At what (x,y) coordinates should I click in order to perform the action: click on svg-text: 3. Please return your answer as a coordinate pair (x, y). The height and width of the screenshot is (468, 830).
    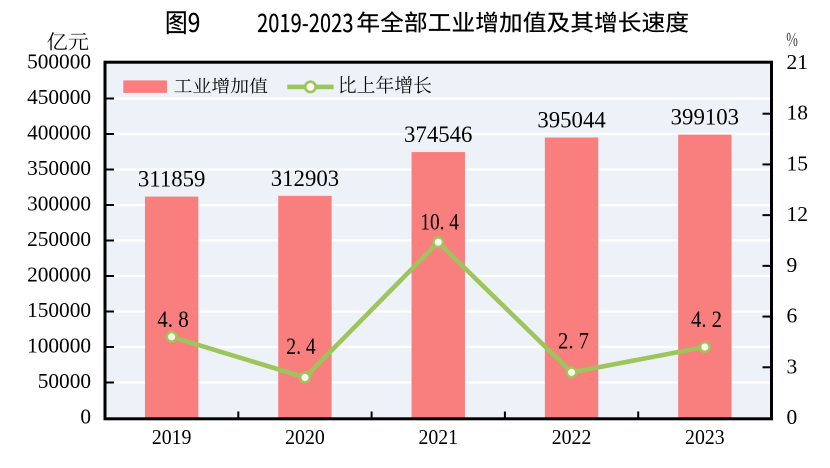
    Looking at the image, I should click on (792, 366).